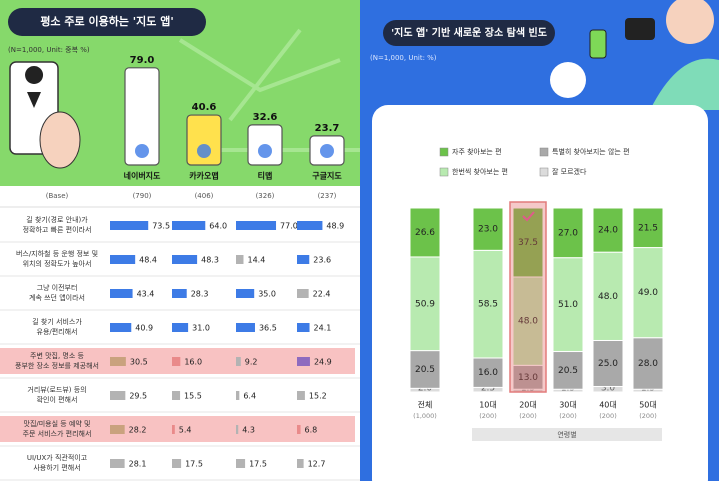 The height and width of the screenshot is (481, 719). I want to click on left-subtitle: (N=1,000, Unit: 중복 %), so click(49, 50).